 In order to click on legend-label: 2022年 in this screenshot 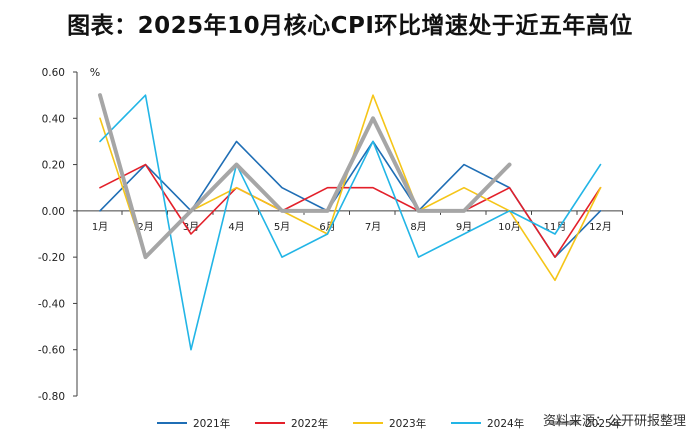, I will do `click(309, 423)`.